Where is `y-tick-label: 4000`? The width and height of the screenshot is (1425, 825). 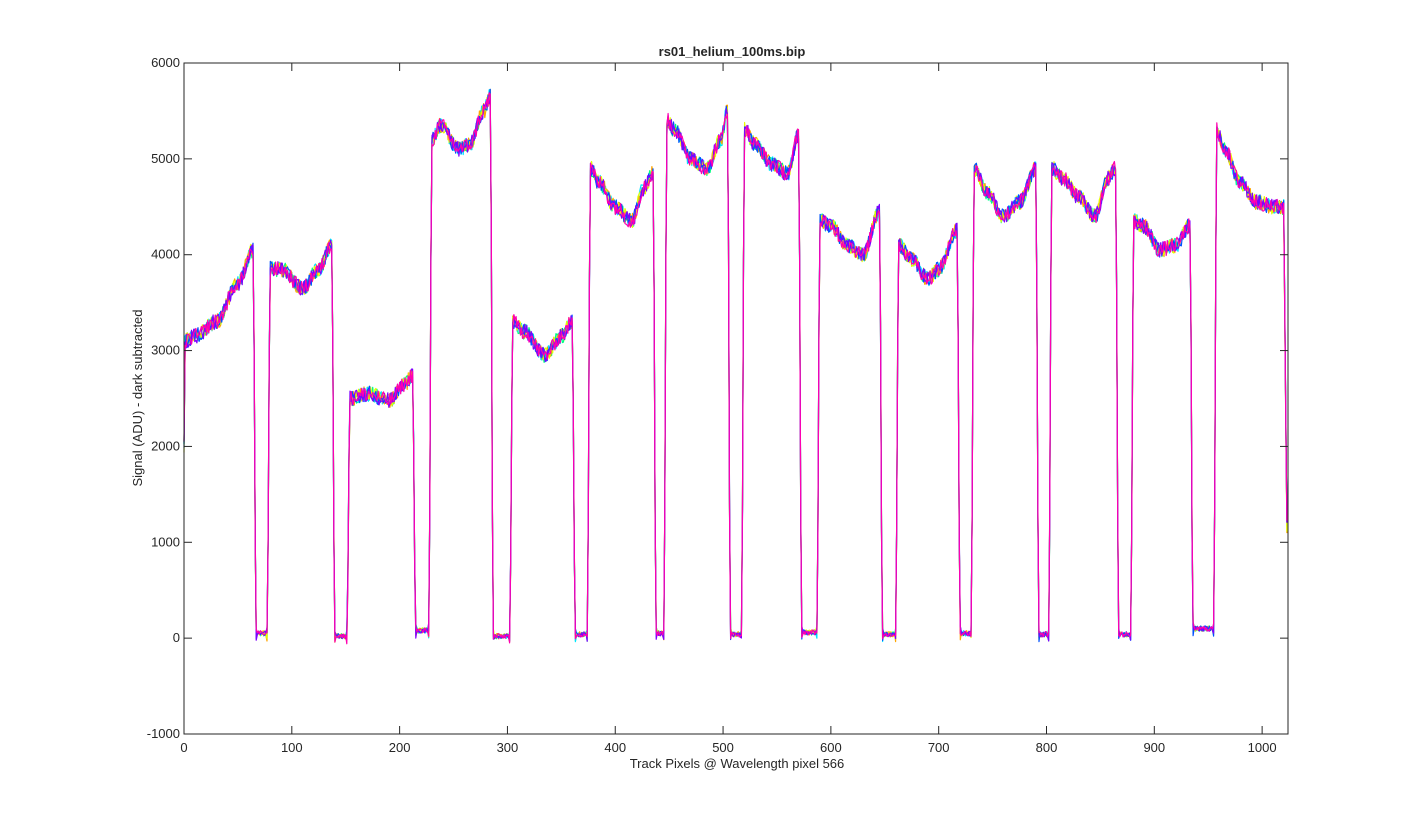
y-tick-label: 4000 is located at coordinates (165, 254).